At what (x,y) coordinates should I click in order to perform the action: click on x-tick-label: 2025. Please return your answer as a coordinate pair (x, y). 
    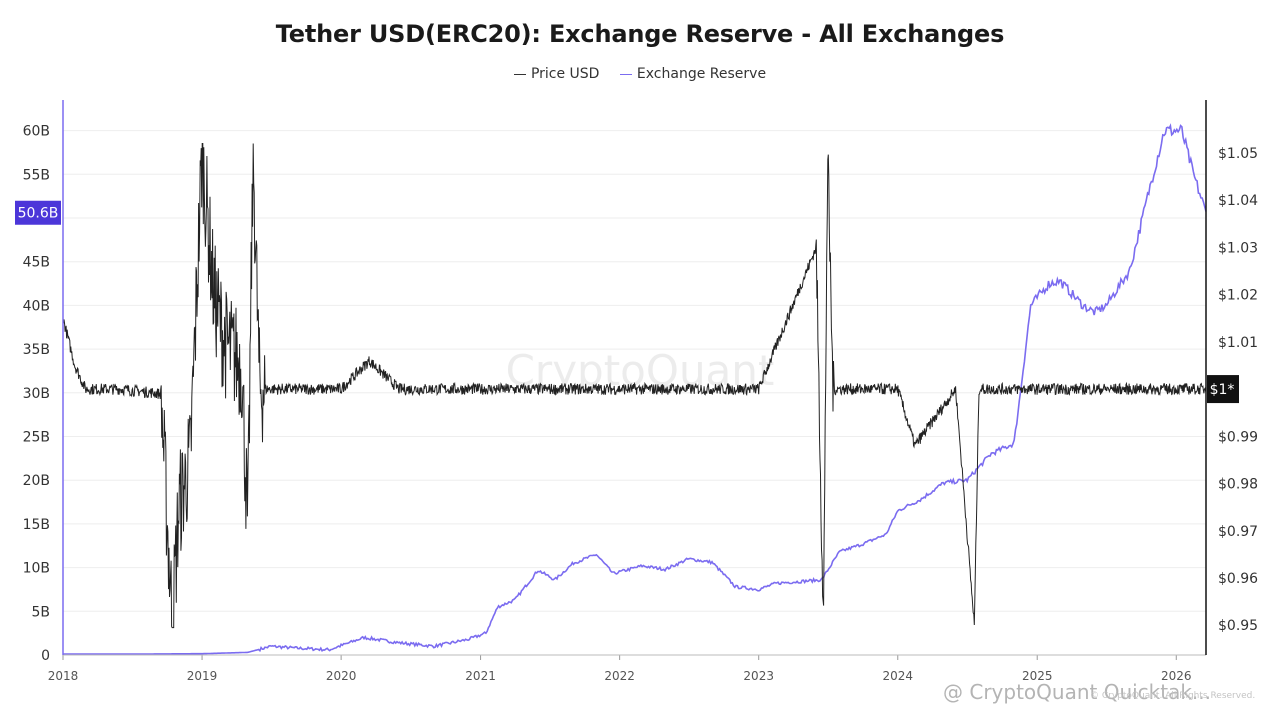
    Looking at the image, I should click on (1037, 676).